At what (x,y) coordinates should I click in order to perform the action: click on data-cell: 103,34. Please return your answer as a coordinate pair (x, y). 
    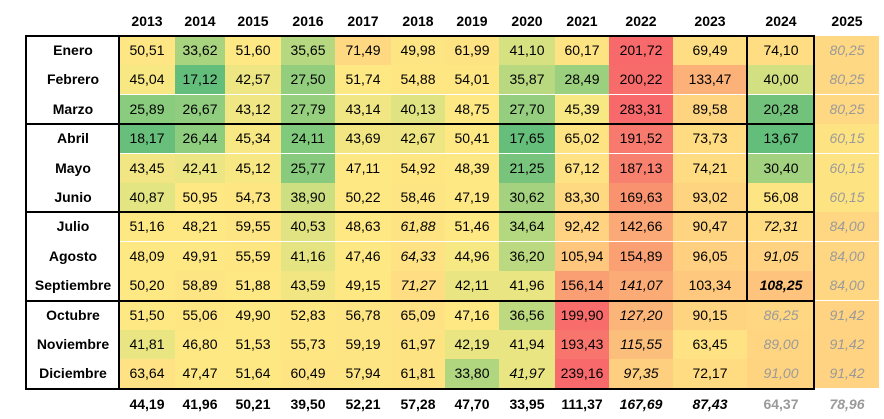
    Looking at the image, I should click on (710, 285).